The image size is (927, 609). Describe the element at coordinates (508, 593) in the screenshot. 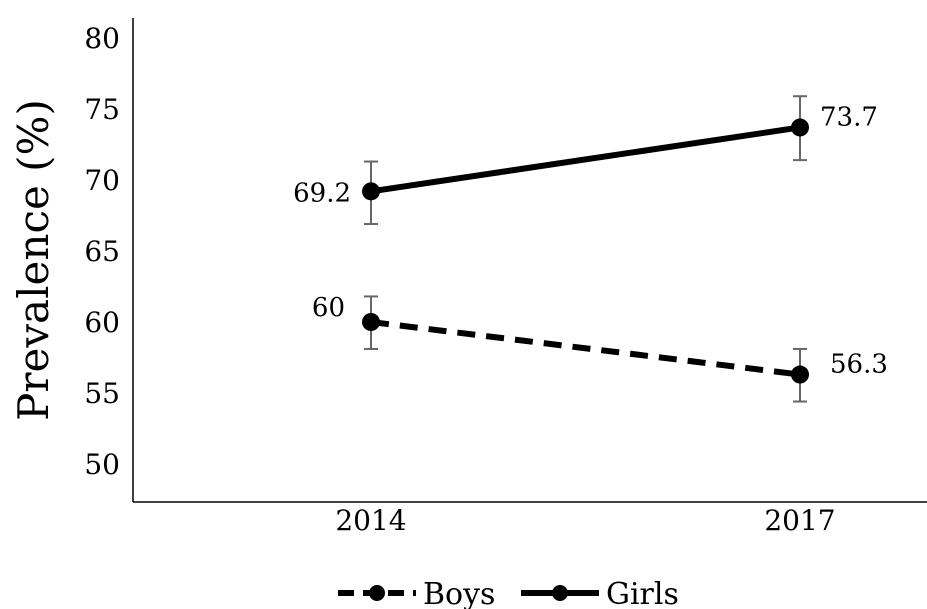

I see `legend: Boys Girls` at that location.